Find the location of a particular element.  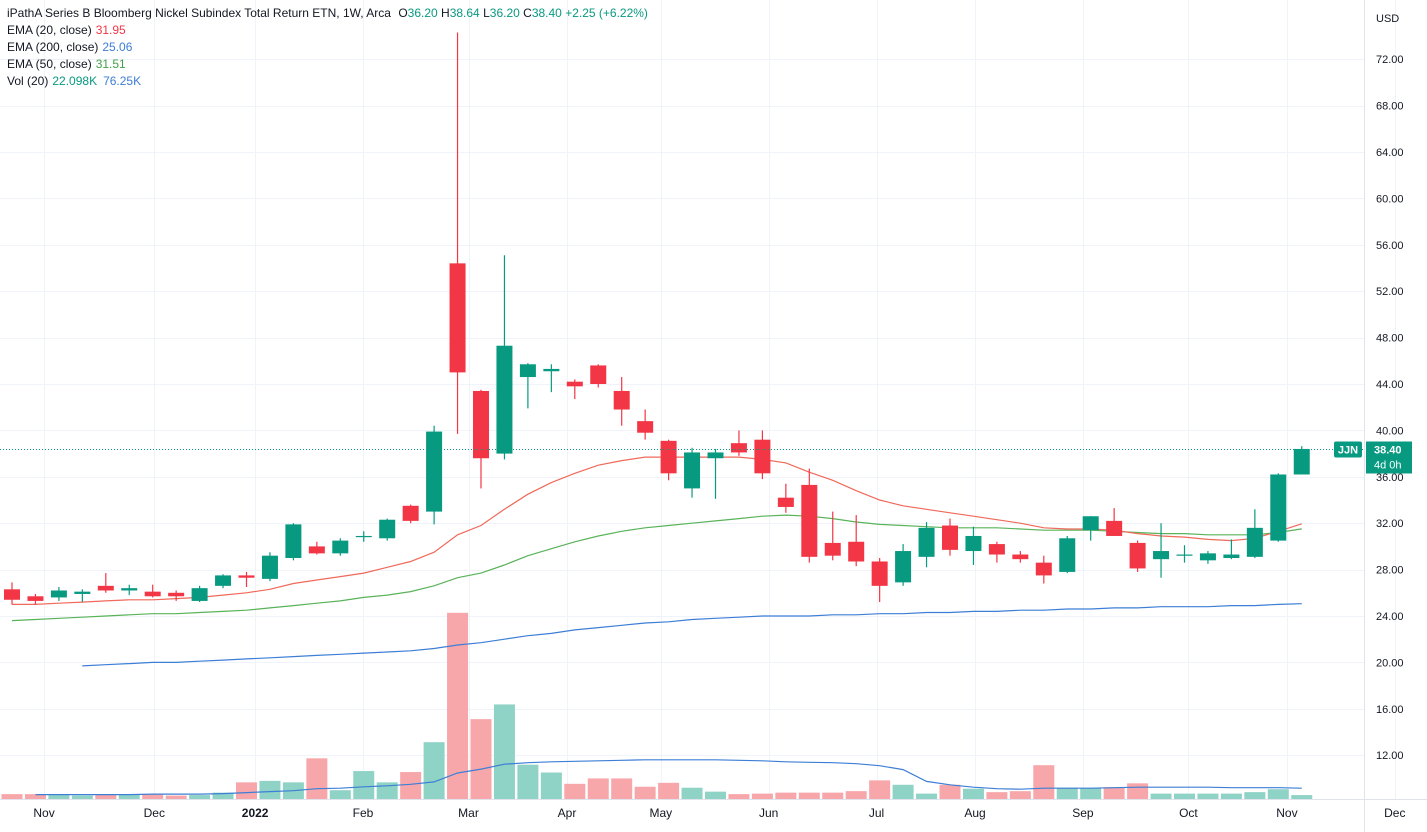

indicator-label: Vol (20) is located at coordinates (28, 81).